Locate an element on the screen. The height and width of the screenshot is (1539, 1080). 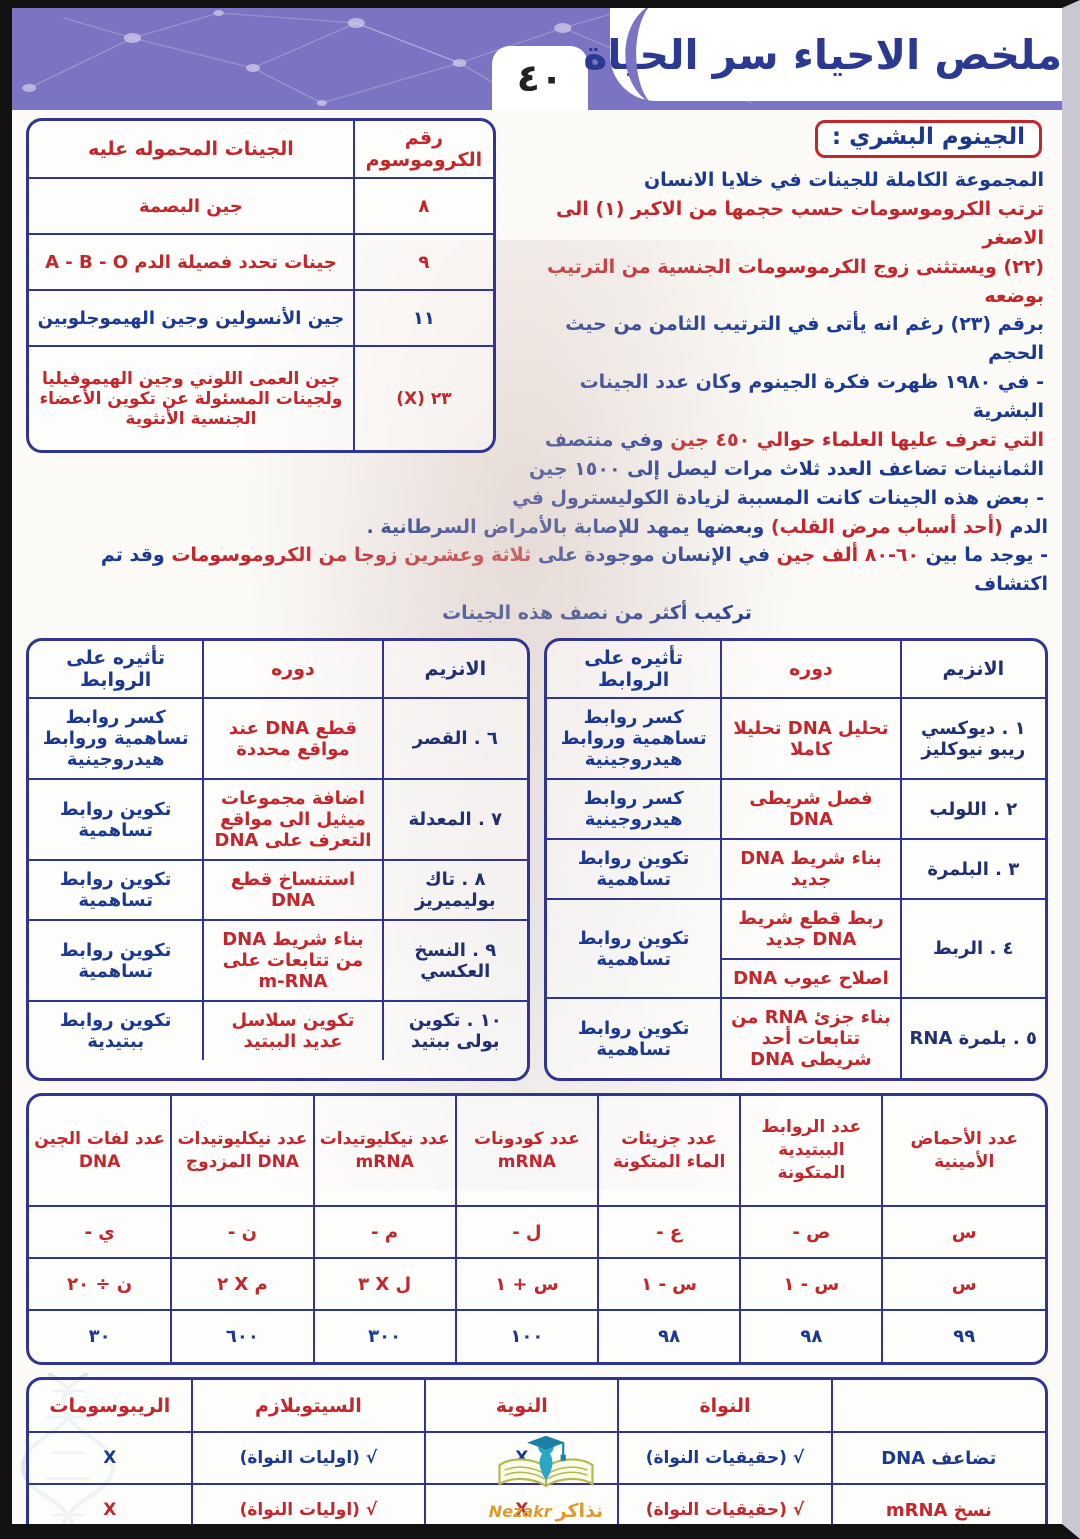
nucleolus-cell: X is located at coordinates (522, 1503).